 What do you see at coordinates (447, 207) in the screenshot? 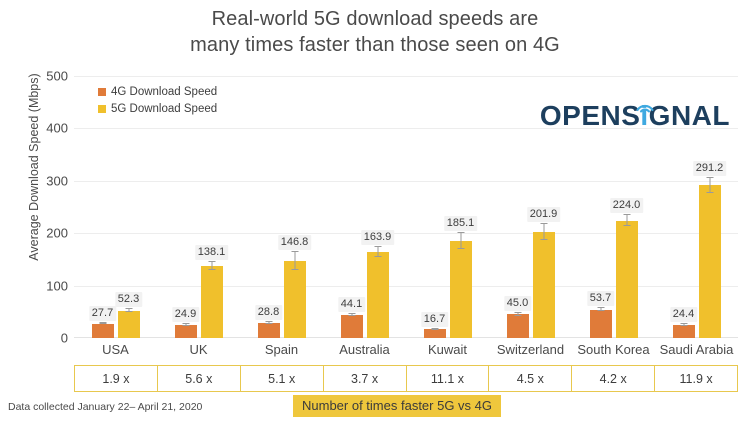
I see `bar-pair: 16.7 185.1` at bounding box center [447, 207].